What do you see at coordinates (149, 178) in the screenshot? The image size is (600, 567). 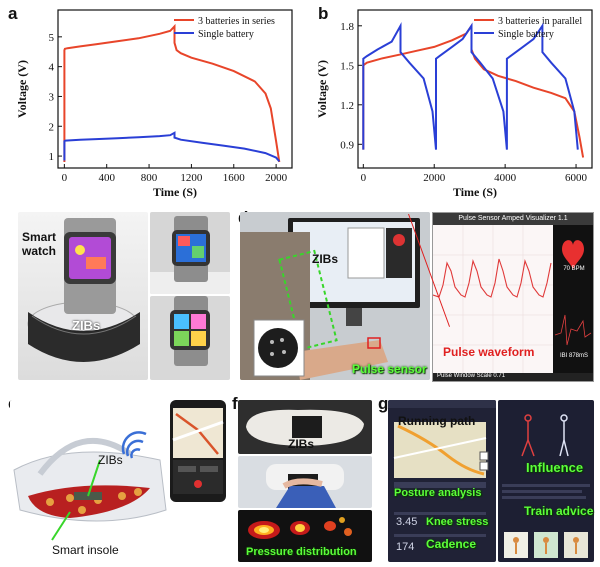 I see `x-tick-label: 800` at bounding box center [149, 178].